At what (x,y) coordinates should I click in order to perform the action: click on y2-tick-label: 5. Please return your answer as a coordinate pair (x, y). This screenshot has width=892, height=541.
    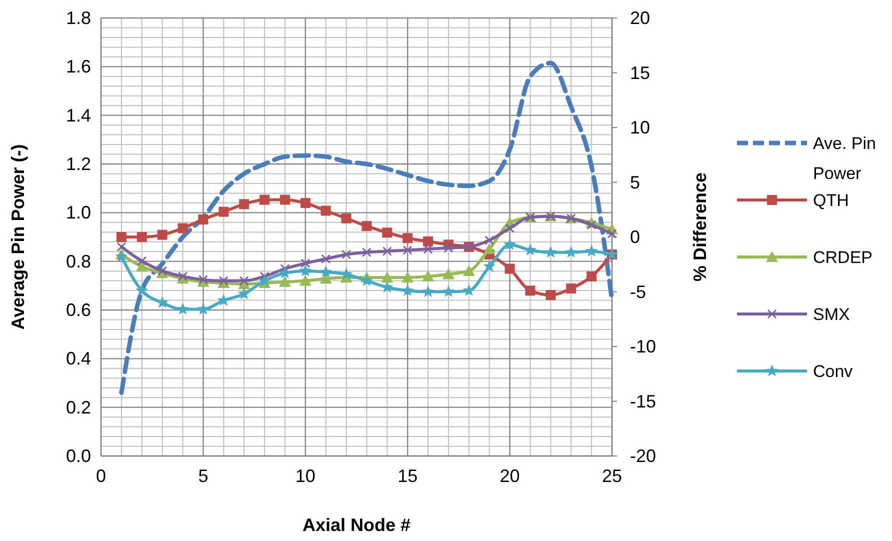
    Looking at the image, I should click on (635, 182).